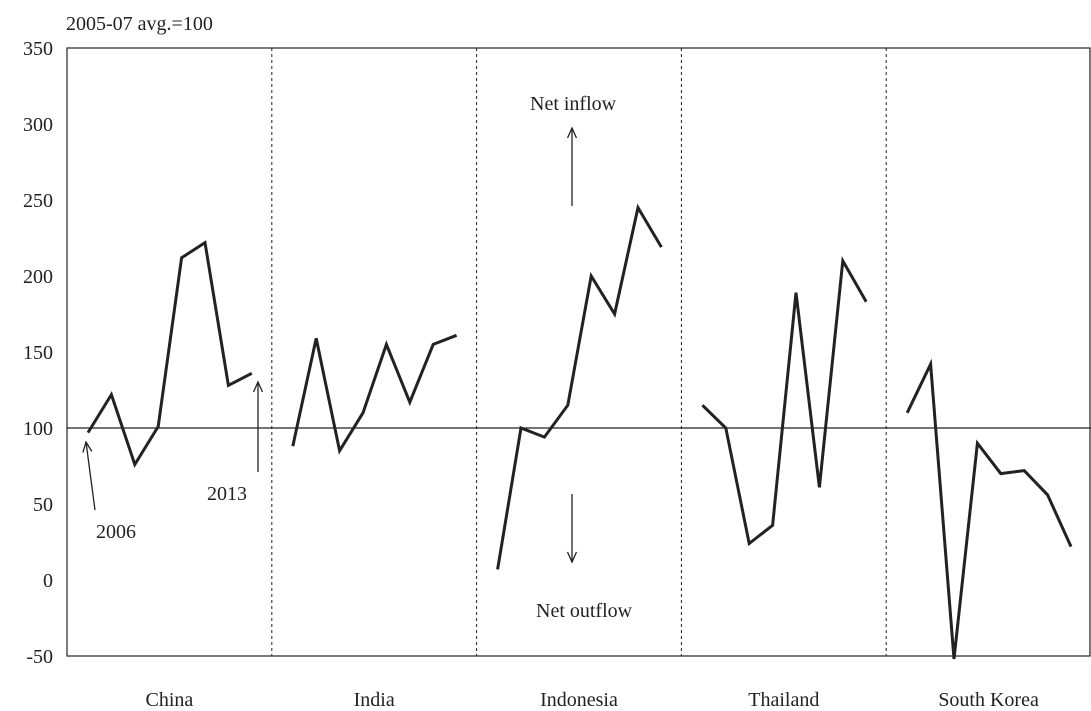  Describe the element at coordinates (584, 611) in the screenshot. I see `net-outflow-label: Net outflow` at that location.